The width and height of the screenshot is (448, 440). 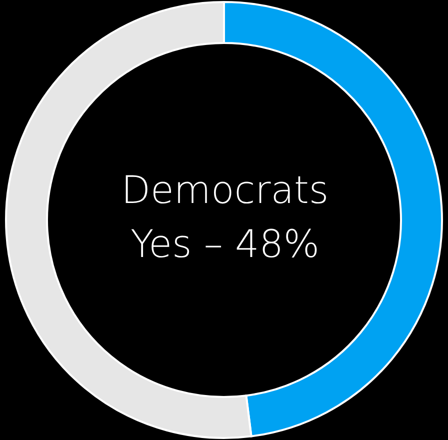 I want to click on text: Democrats, so click(x=225, y=190).